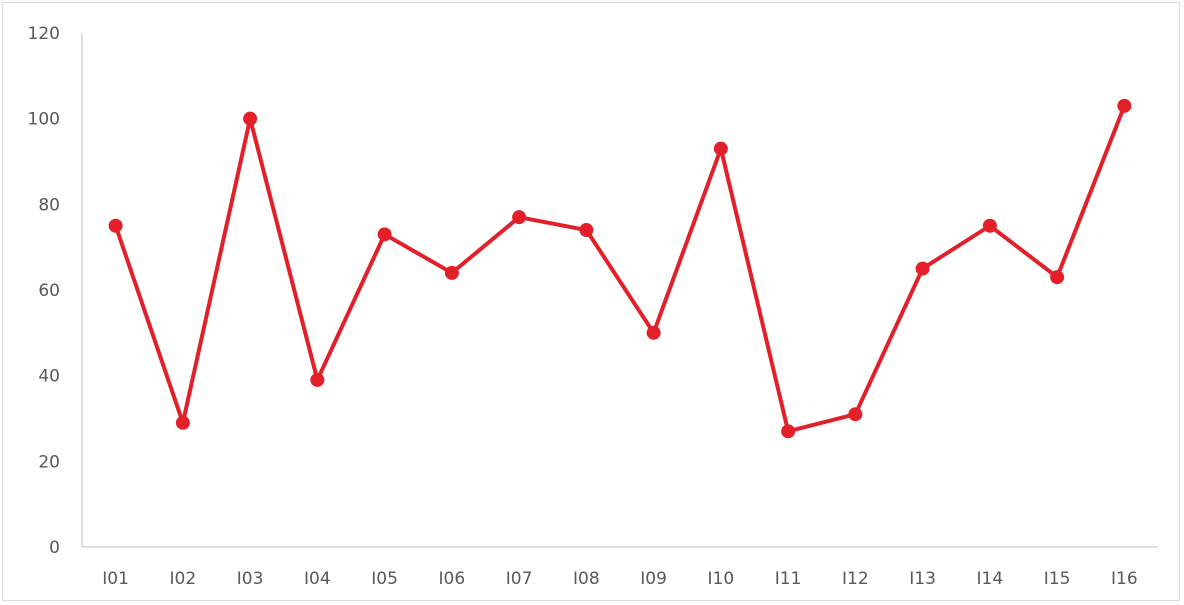 This screenshot has height=605, width=1184. Describe the element at coordinates (250, 579) in the screenshot. I see `x-tick-label: I03` at that location.